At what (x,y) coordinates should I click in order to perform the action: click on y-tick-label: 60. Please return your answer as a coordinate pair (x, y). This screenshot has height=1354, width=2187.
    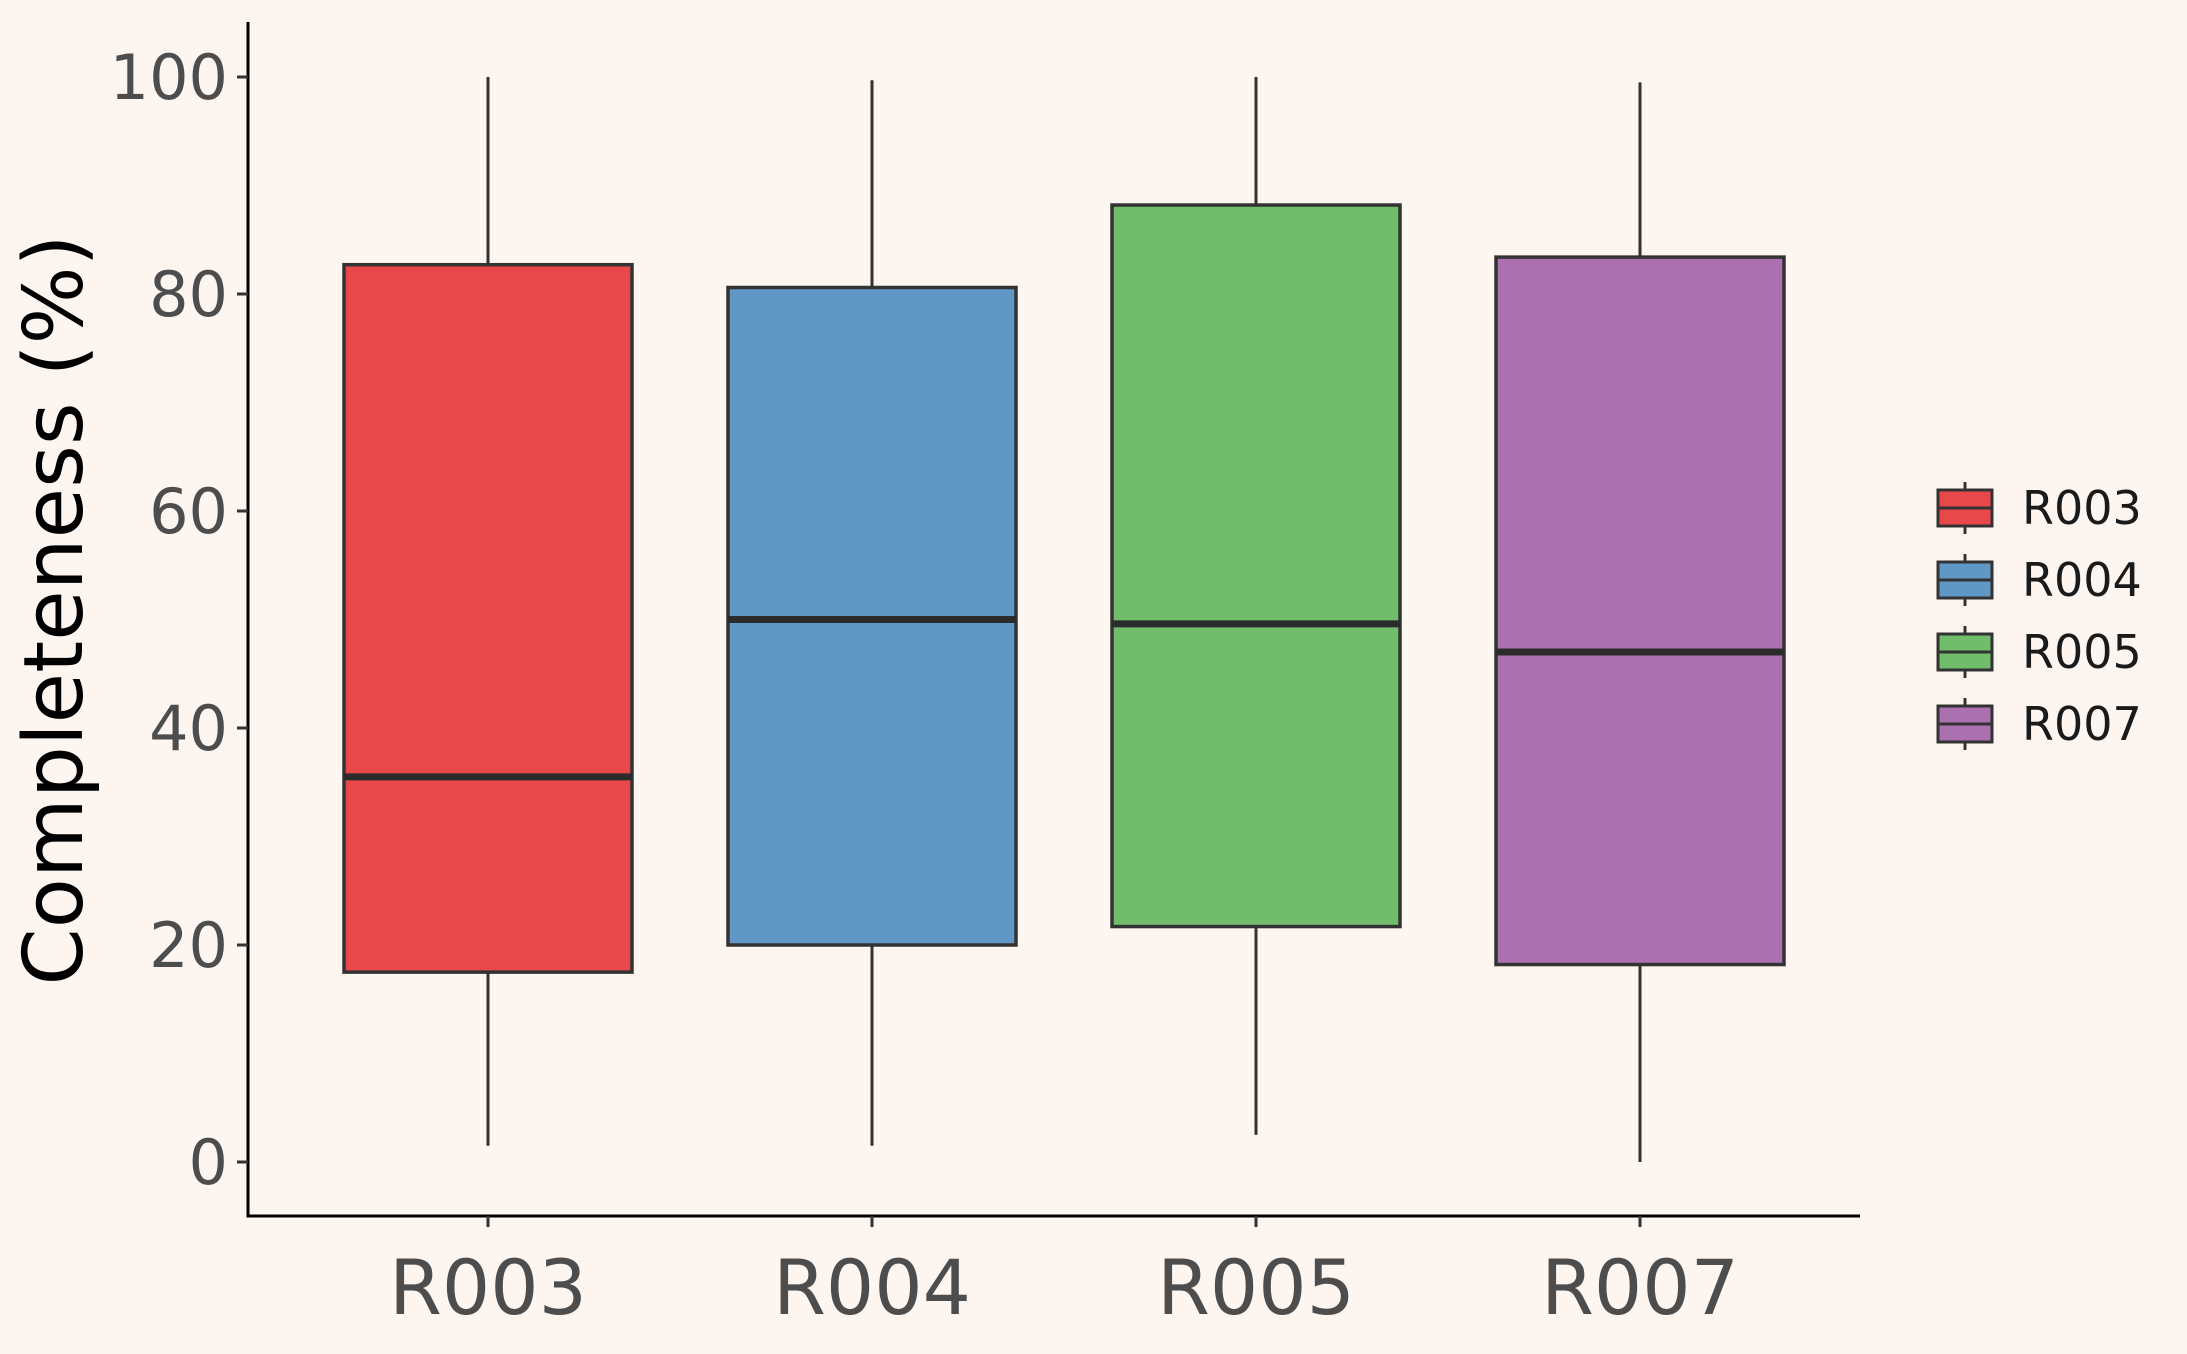
    Looking at the image, I should click on (188, 511).